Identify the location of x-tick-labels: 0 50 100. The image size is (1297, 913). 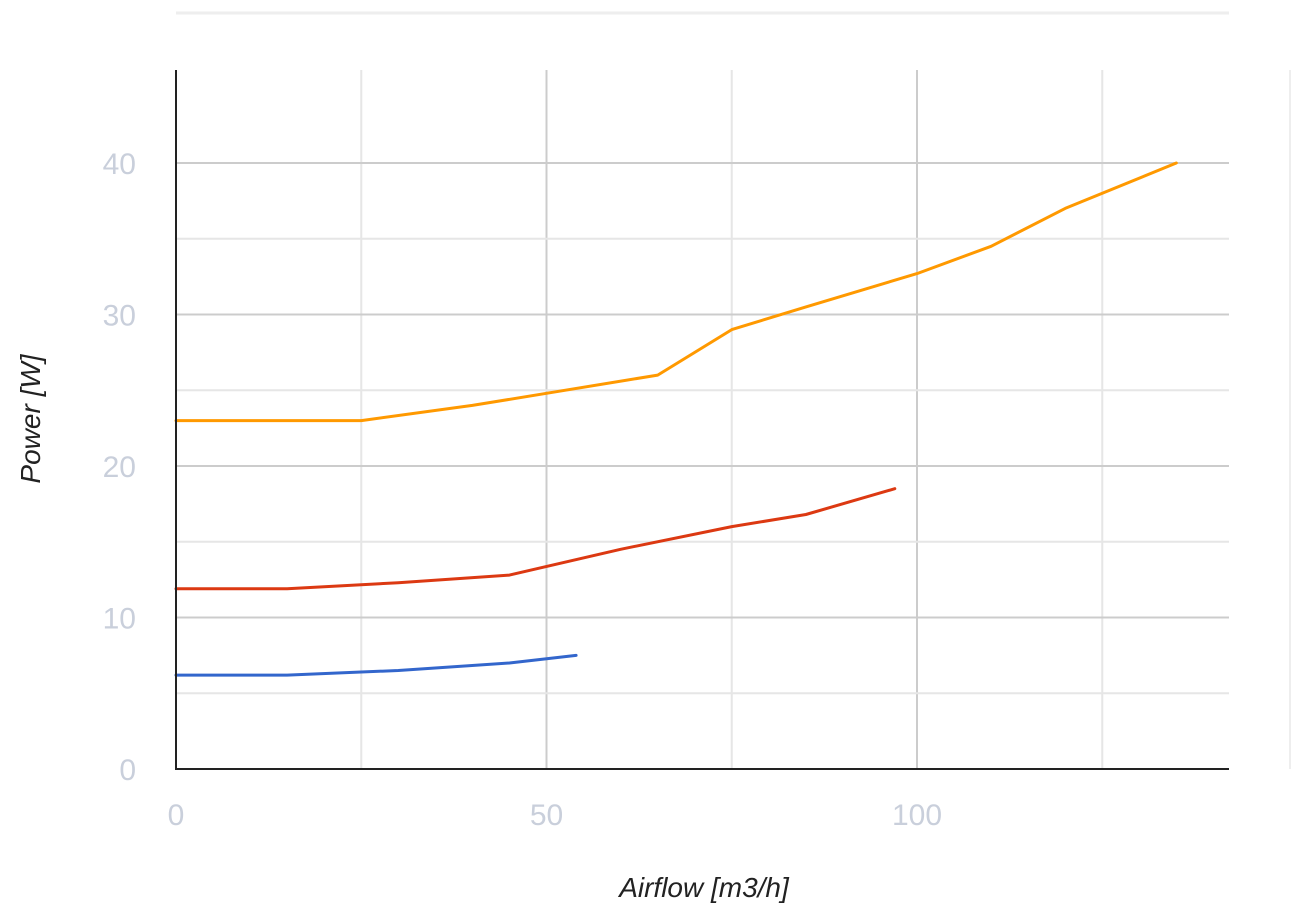
(555, 815).